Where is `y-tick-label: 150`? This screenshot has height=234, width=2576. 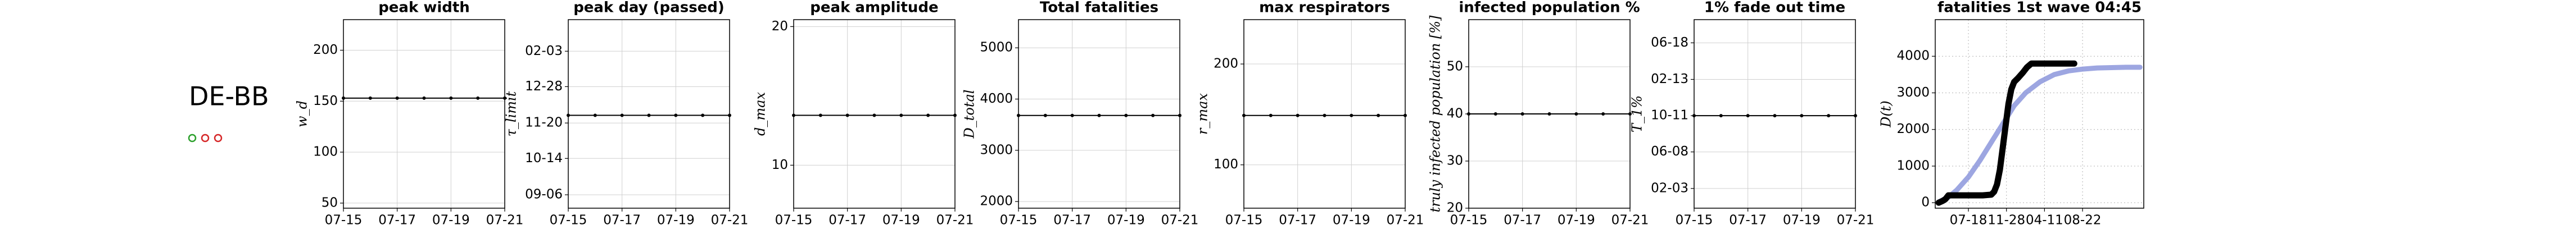 y-tick-label: 150 is located at coordinates (326, 101).